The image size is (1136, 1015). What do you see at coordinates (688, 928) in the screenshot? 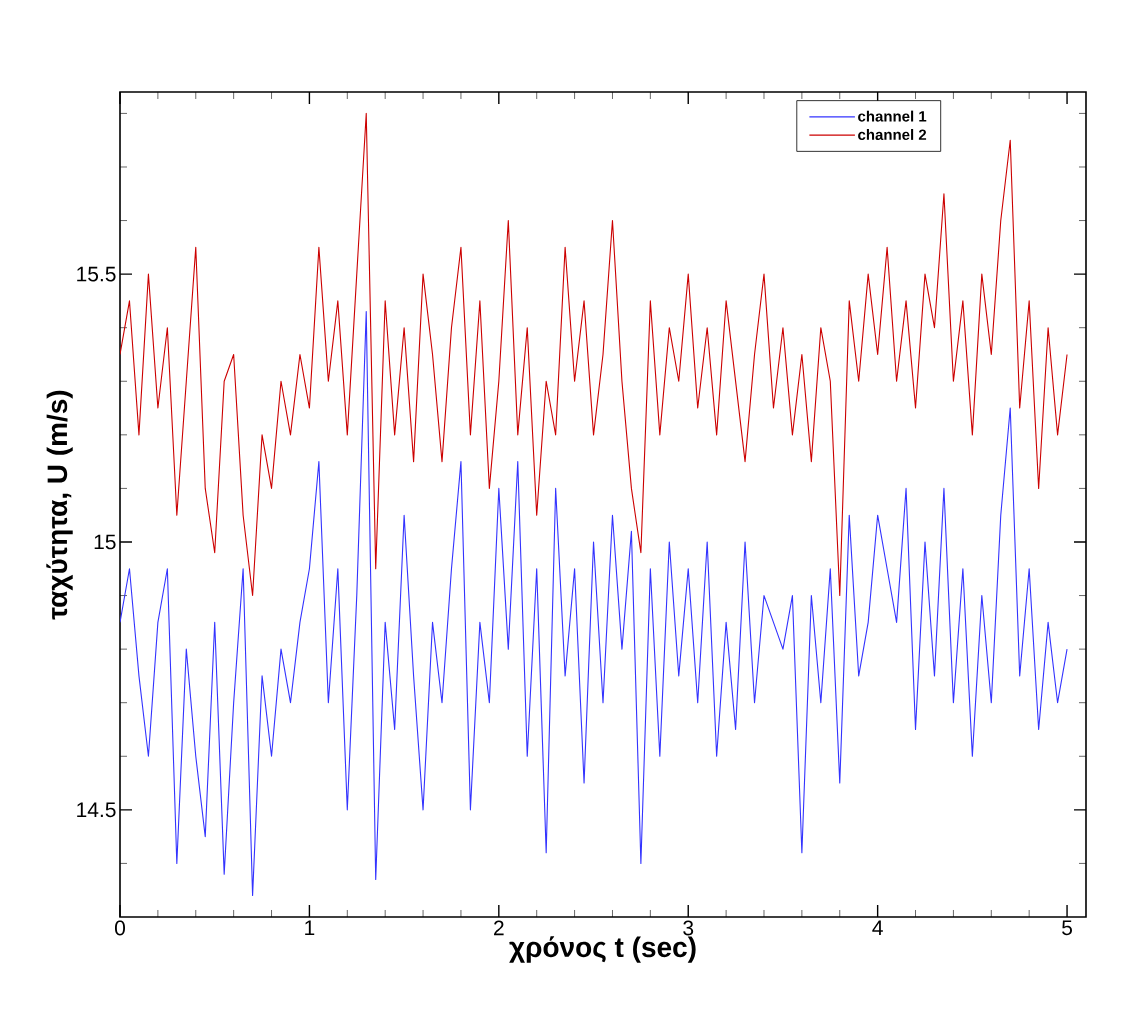
I see `x-tick-label: 3` at bounding box center [688, 928].